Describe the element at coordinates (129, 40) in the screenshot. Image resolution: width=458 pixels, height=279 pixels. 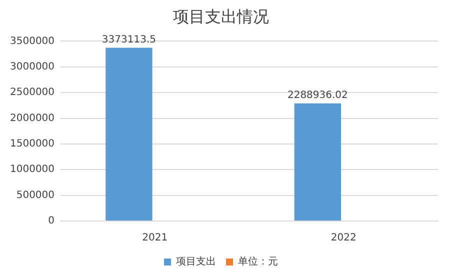
I see `data-label: 3373113.5` at that location.